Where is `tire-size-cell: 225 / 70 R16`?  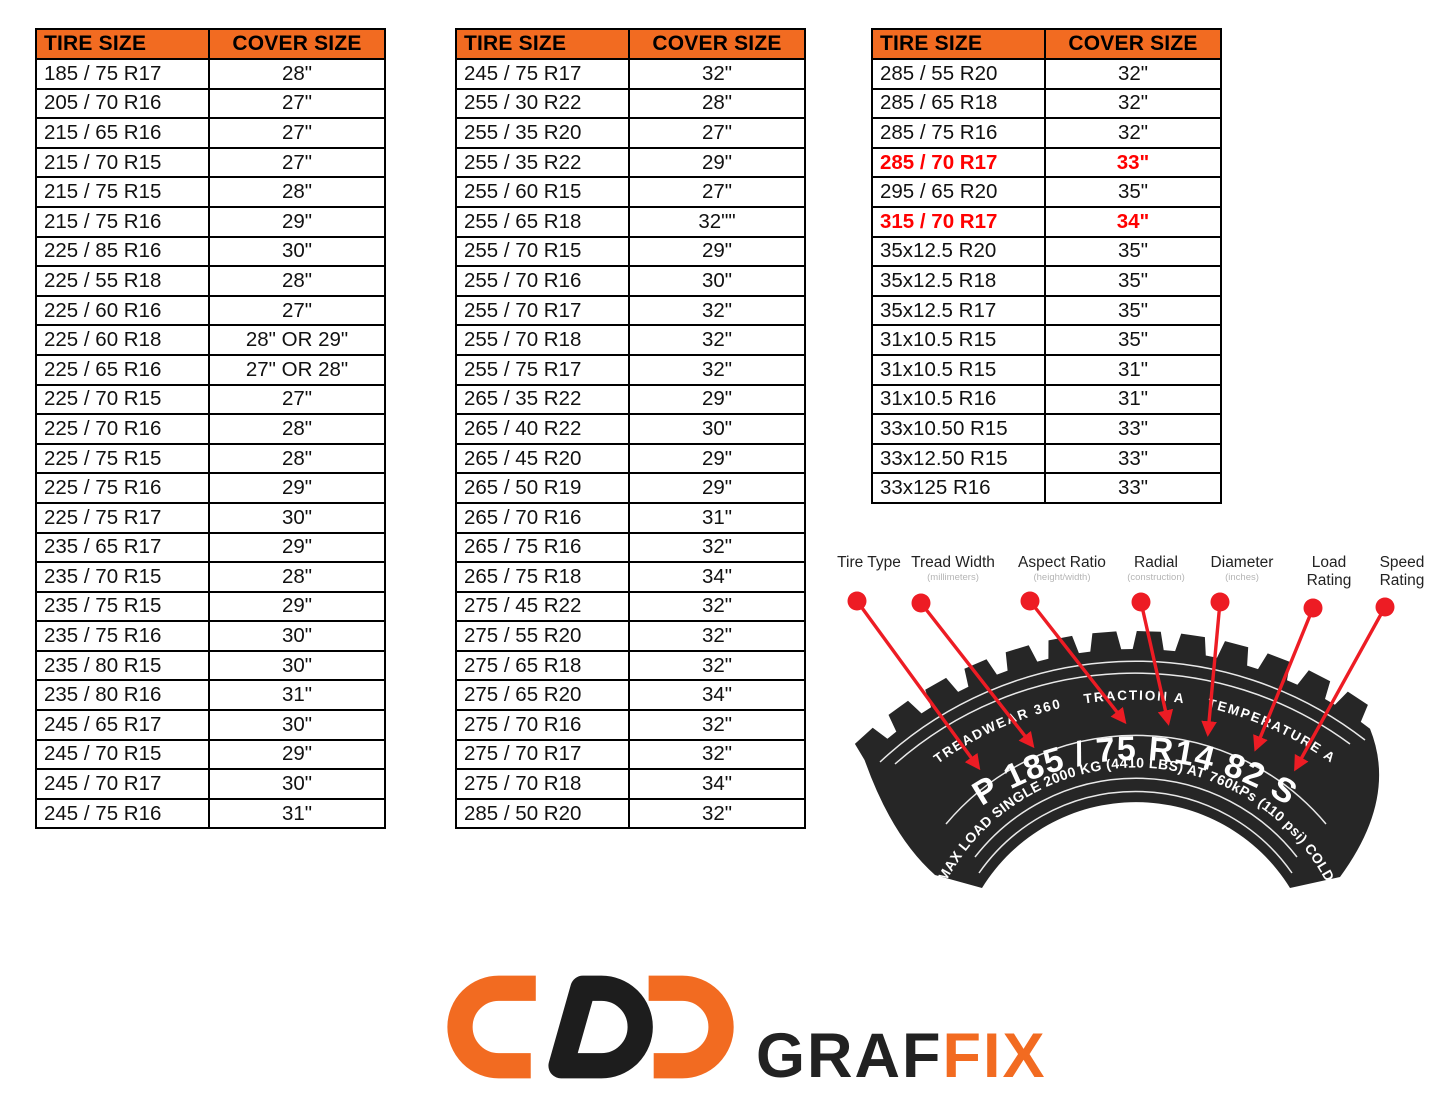 tire-size-cell: 225 / 70 R16 is located at coordinates (122, 429).